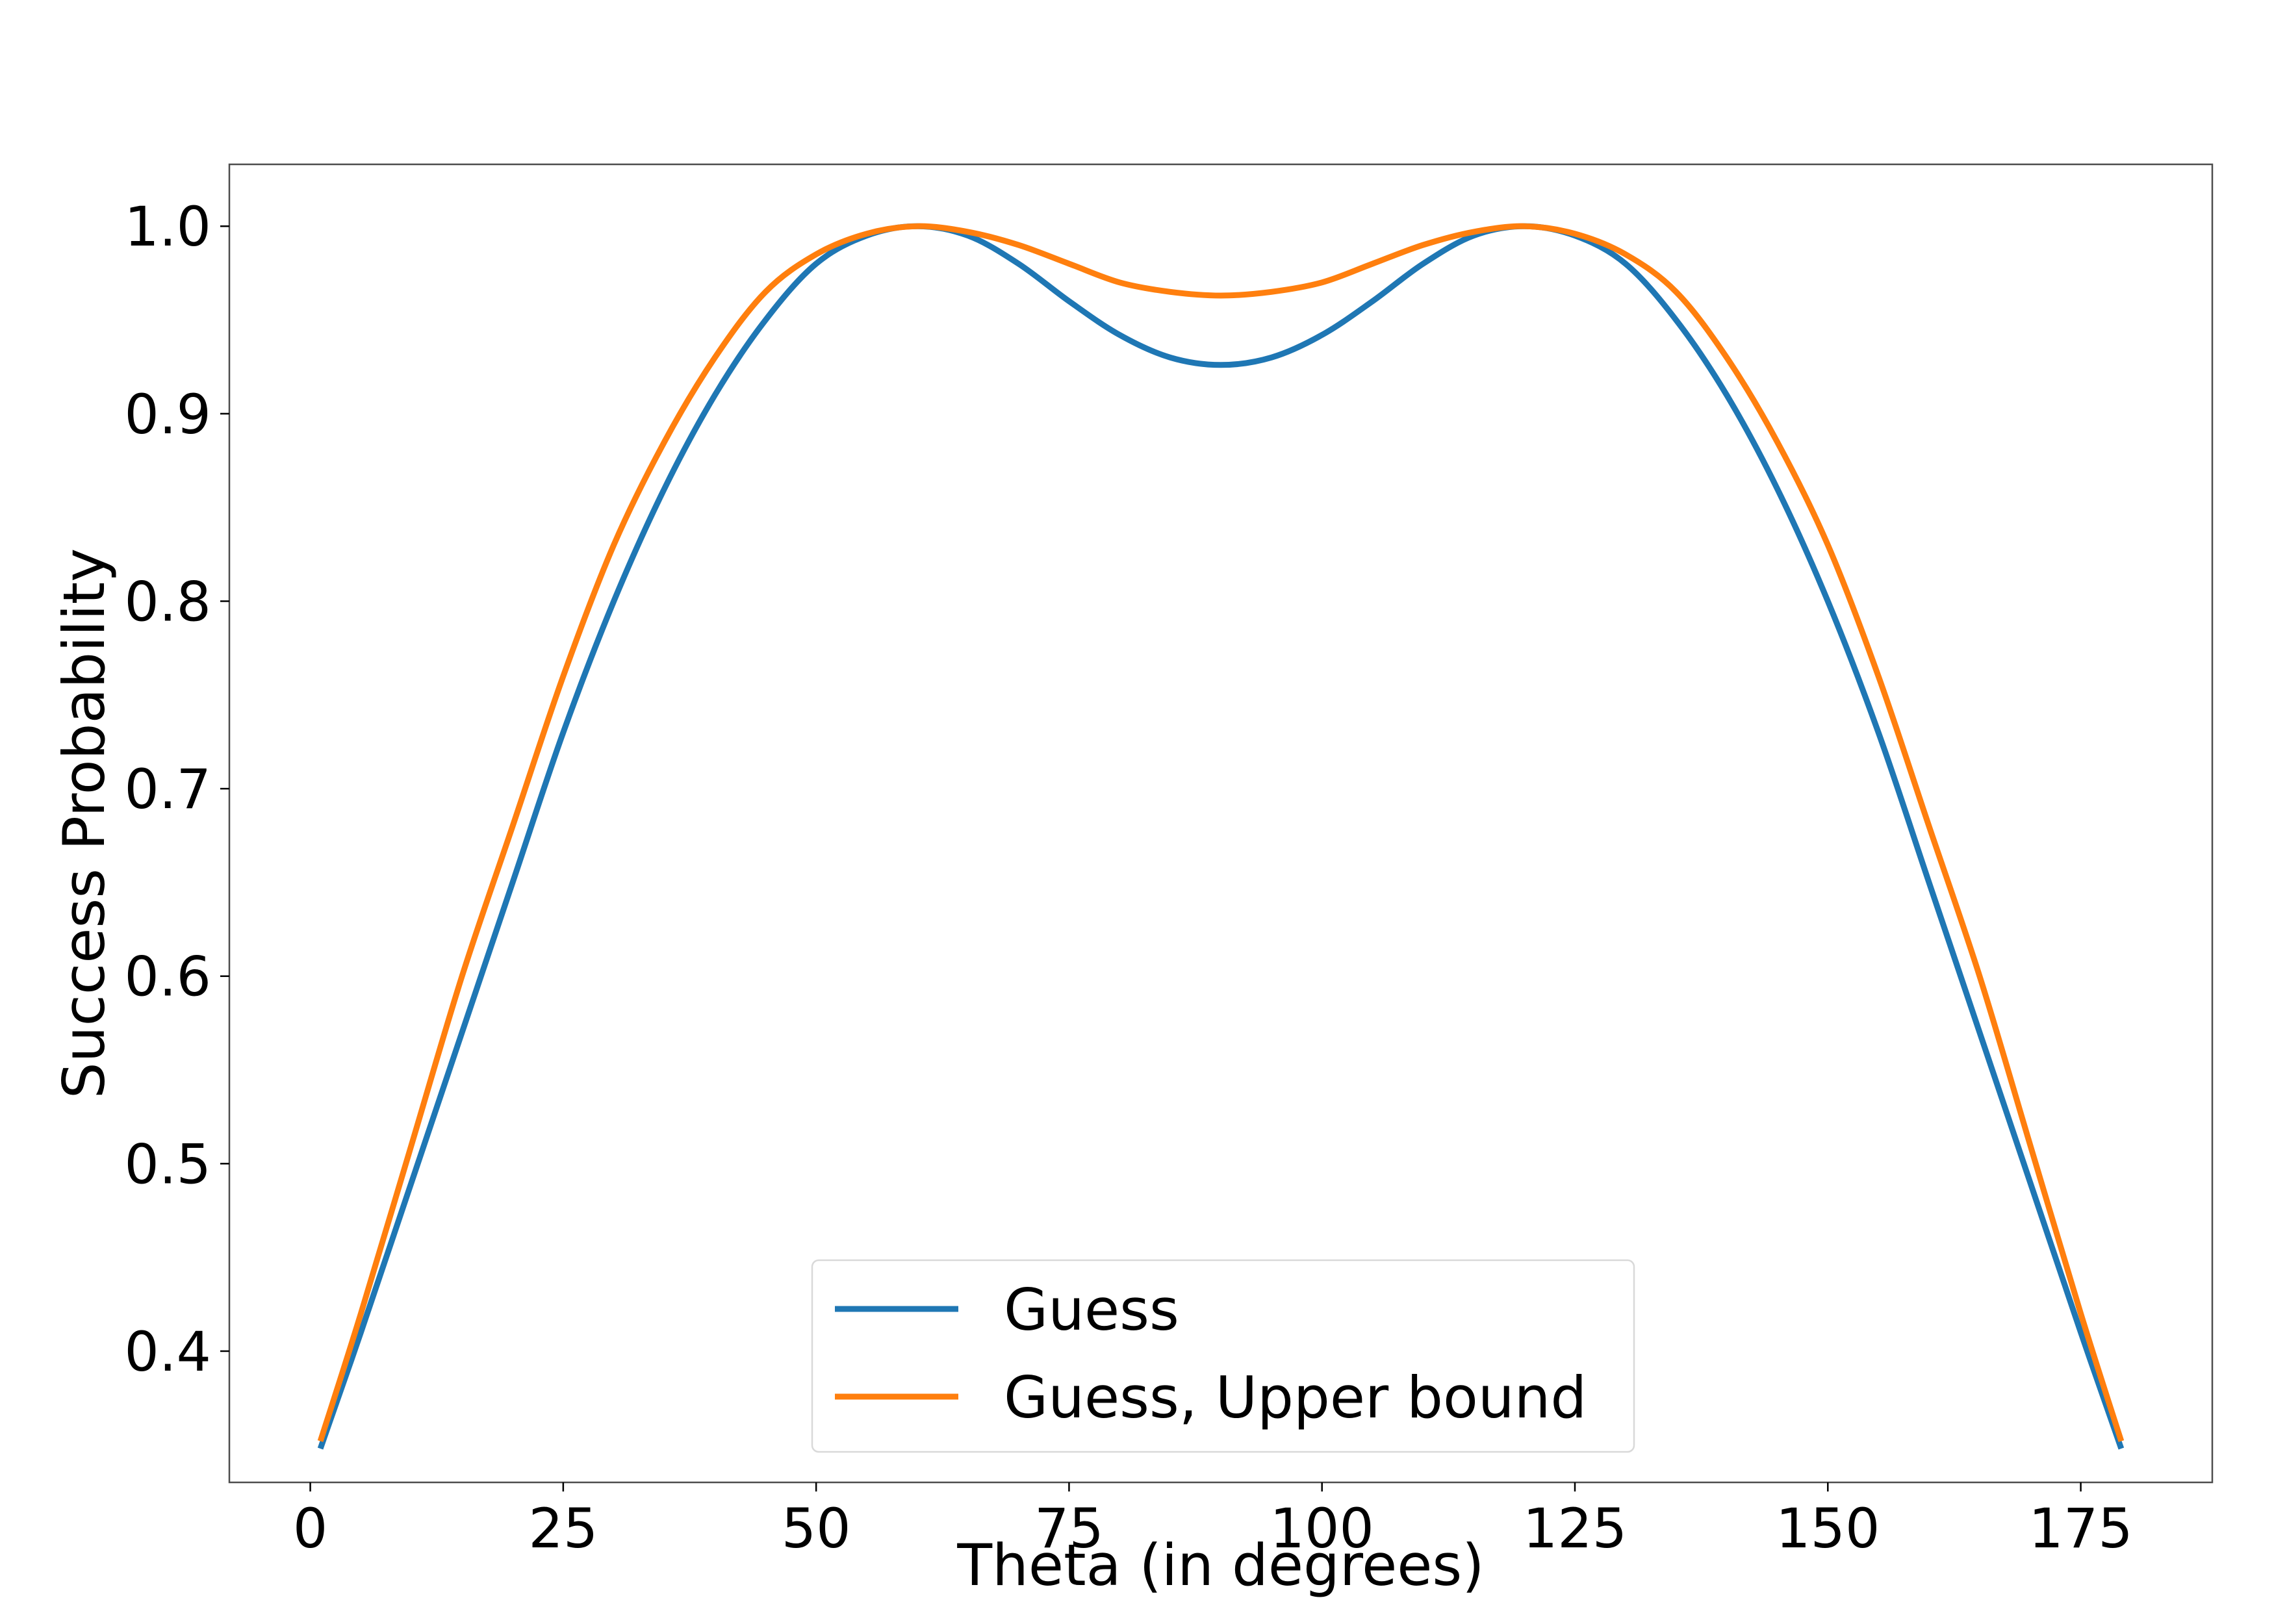 The image size is (2274, 1624). Describe the element at coordinates (1322, 1528) in the screenshot. I see `x-tick-label: 100` at that location.